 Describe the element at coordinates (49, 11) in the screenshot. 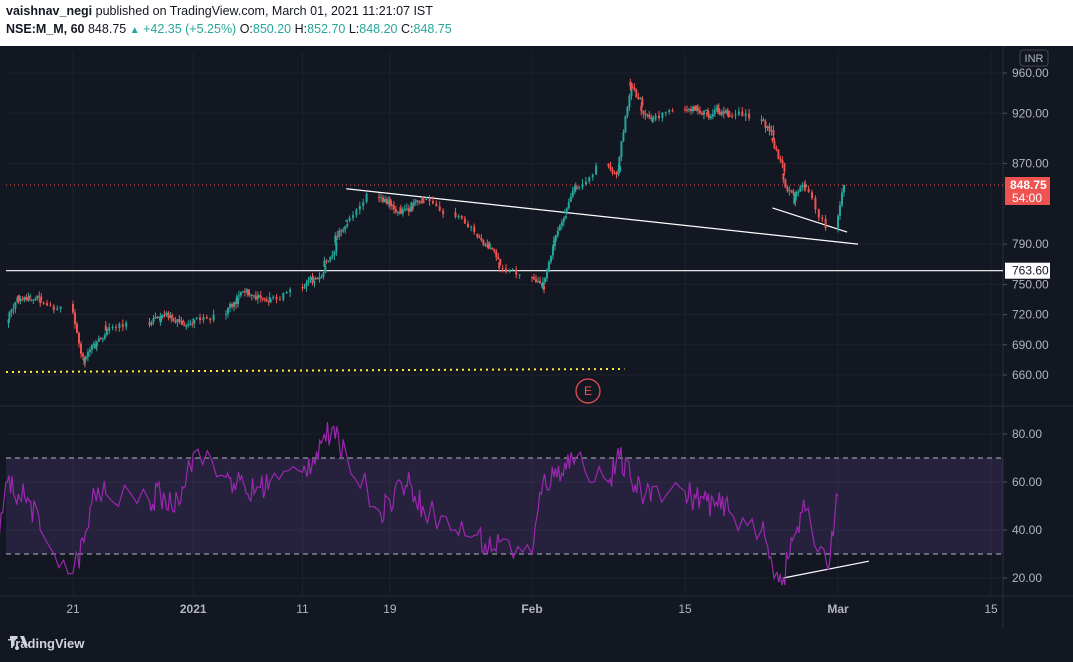

I see `author-name: vaishnav_negi` at that location.